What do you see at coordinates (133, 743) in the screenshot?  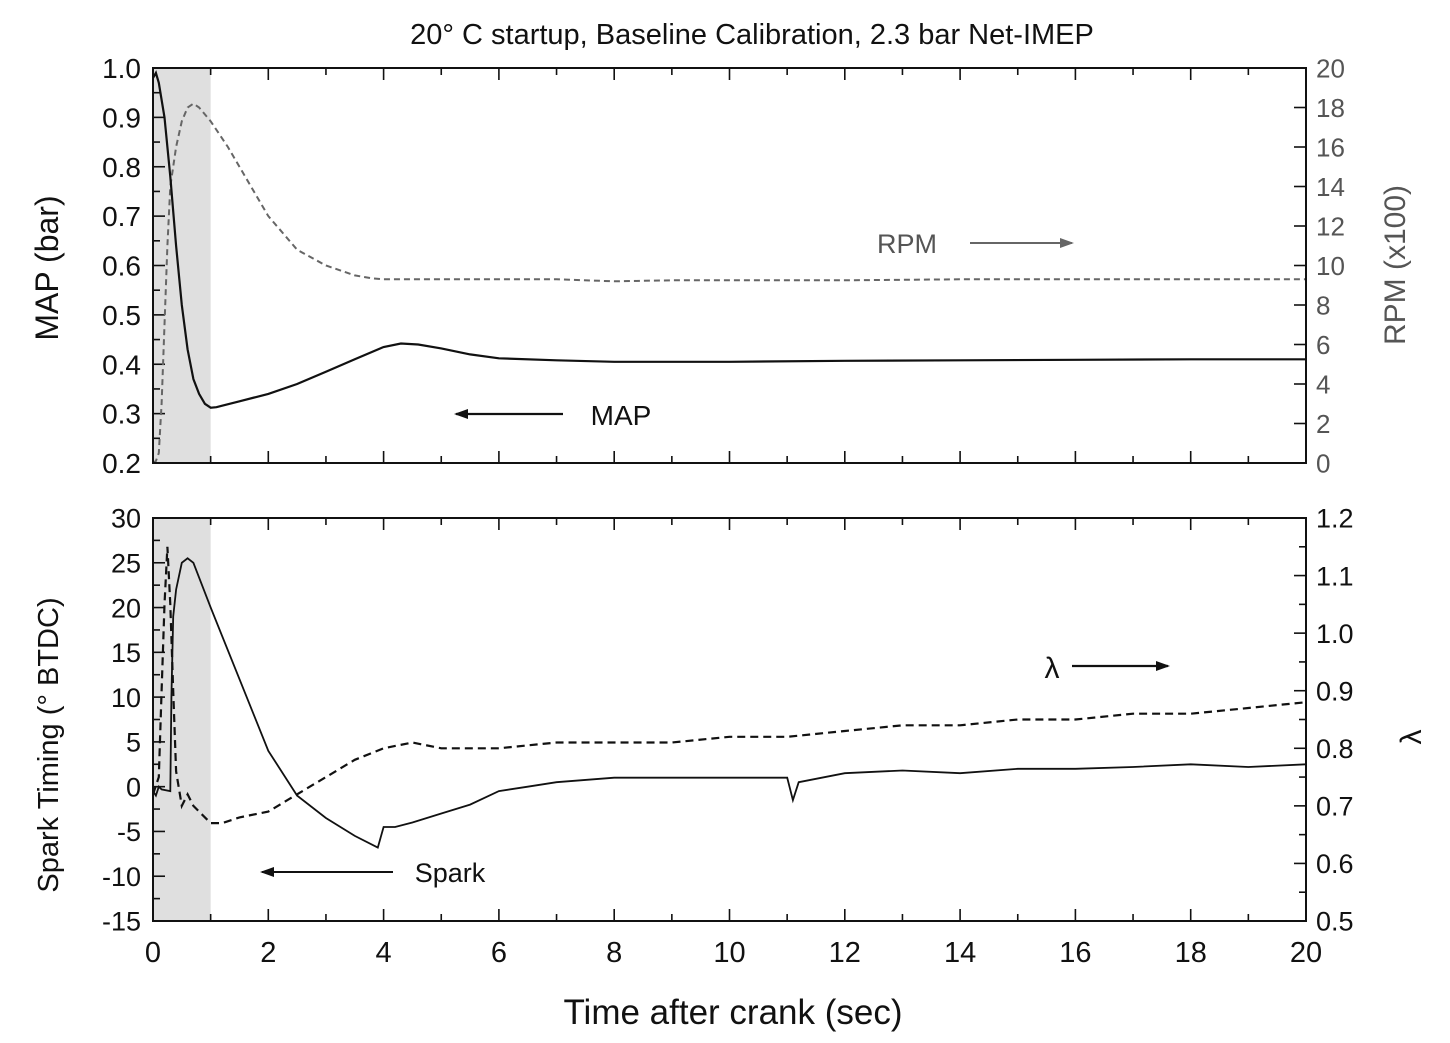 I see `left-y-tick-label: 5` at bounding box center [133, 743].